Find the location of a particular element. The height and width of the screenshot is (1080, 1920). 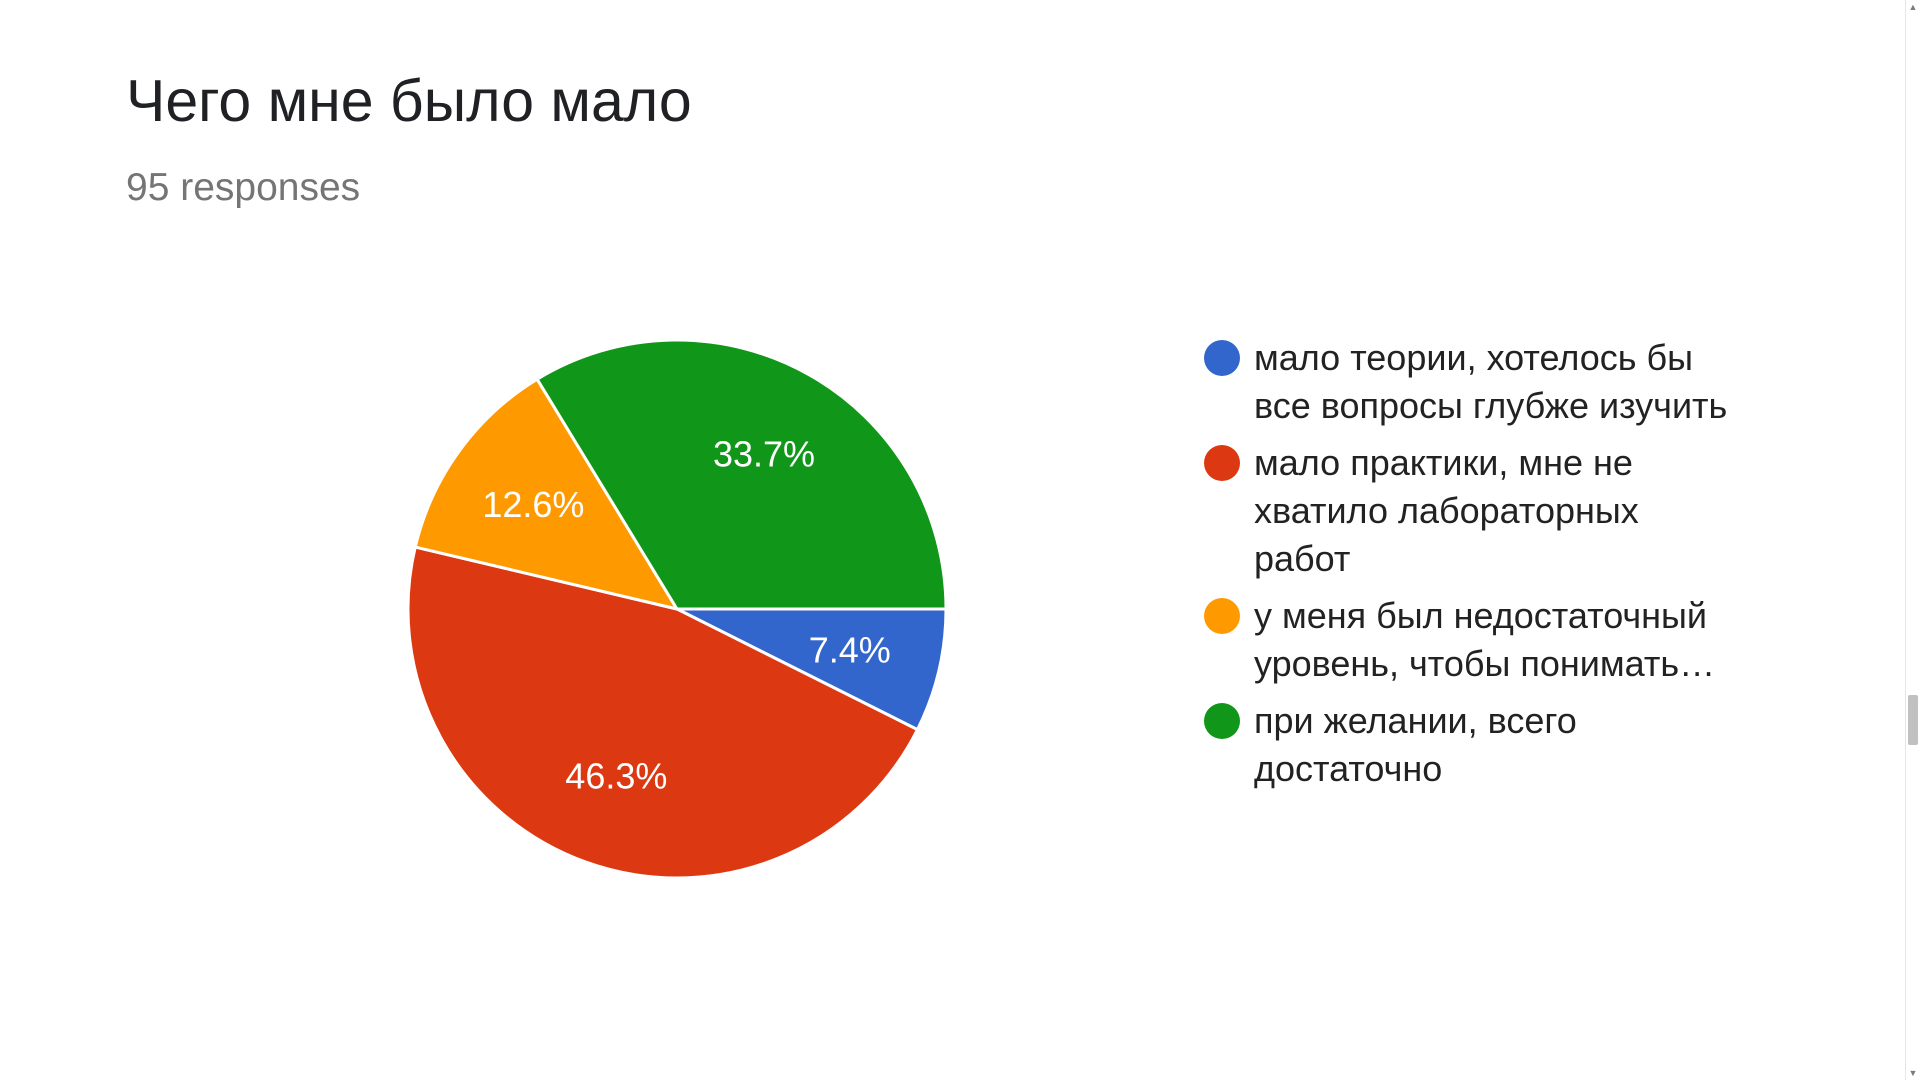

legend-label-3: при желании, всего достаточно is located at coordinates (1415, 744).